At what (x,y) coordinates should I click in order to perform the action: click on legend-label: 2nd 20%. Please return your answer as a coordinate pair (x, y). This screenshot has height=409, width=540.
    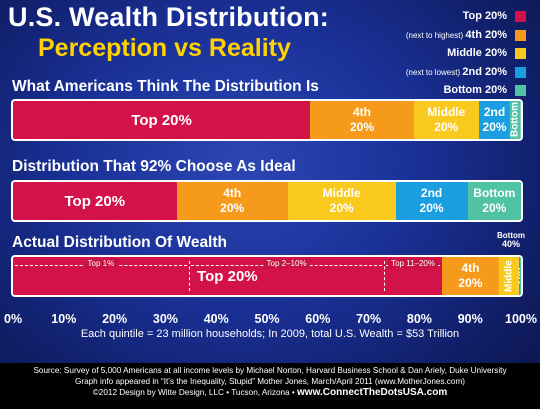
    Looking at the image, I should click on (484, 71).